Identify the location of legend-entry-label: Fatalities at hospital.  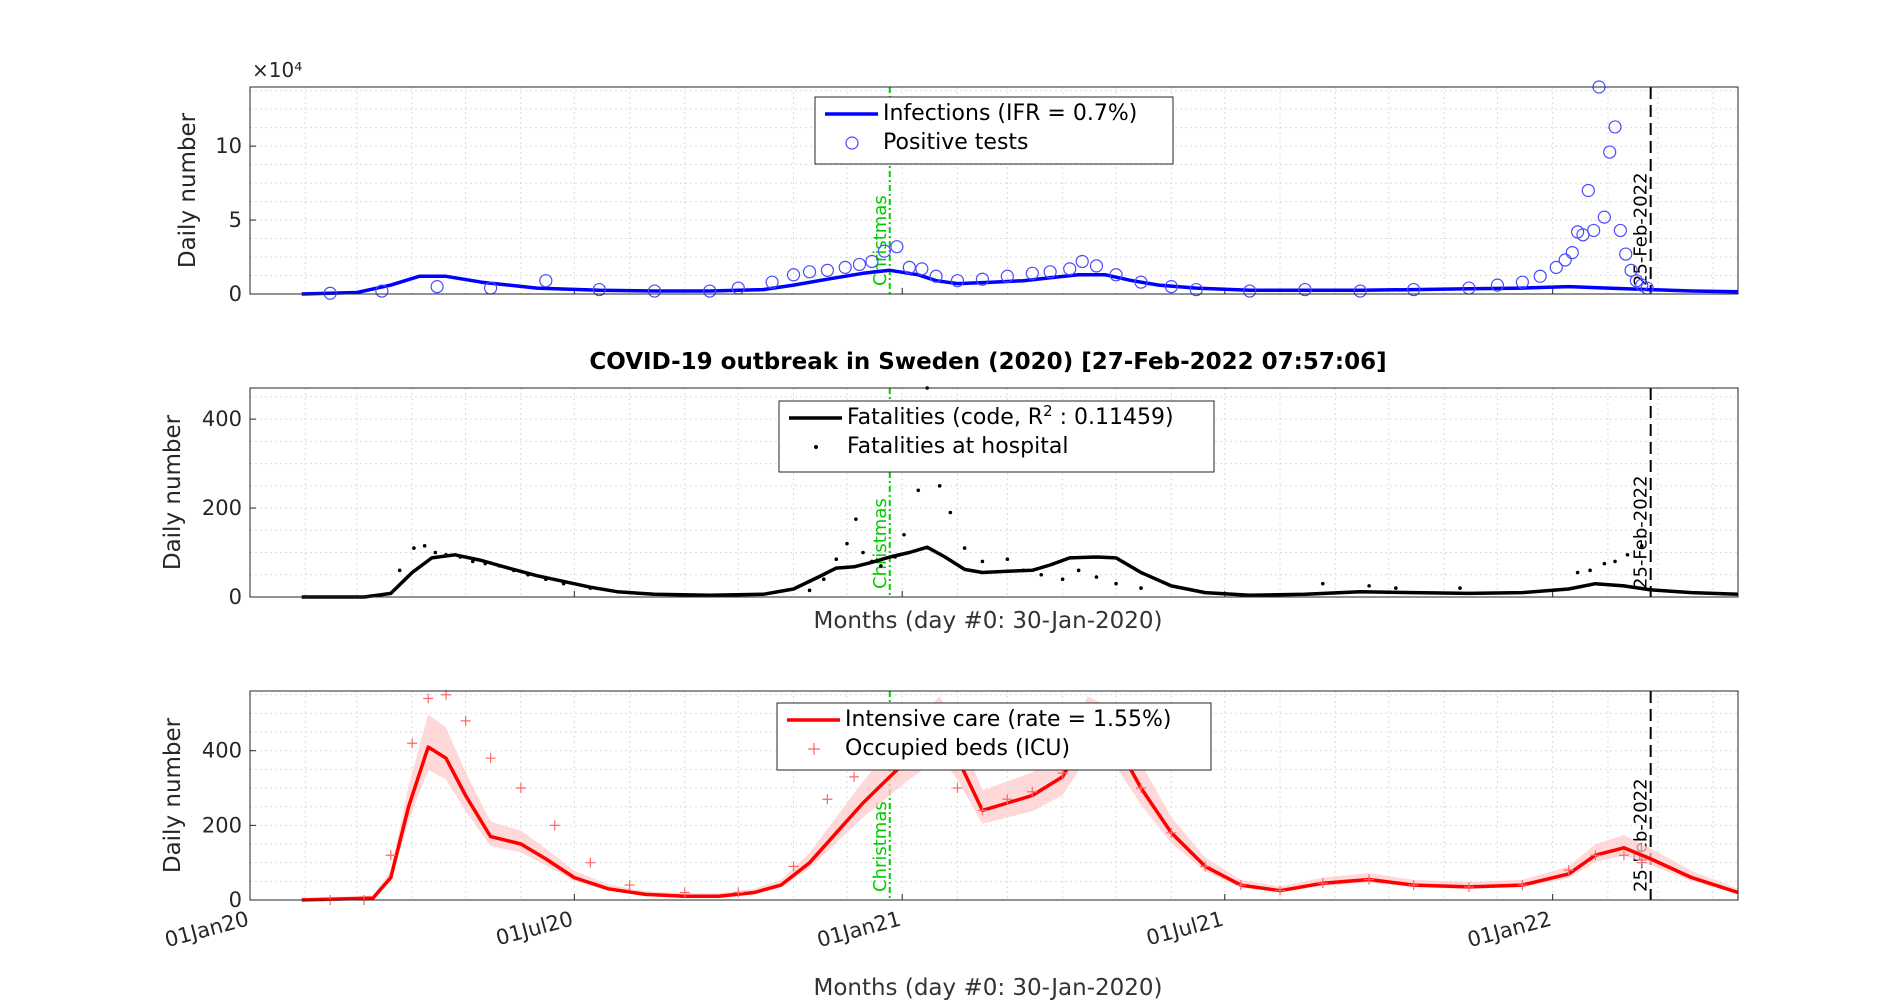
(957, 446).